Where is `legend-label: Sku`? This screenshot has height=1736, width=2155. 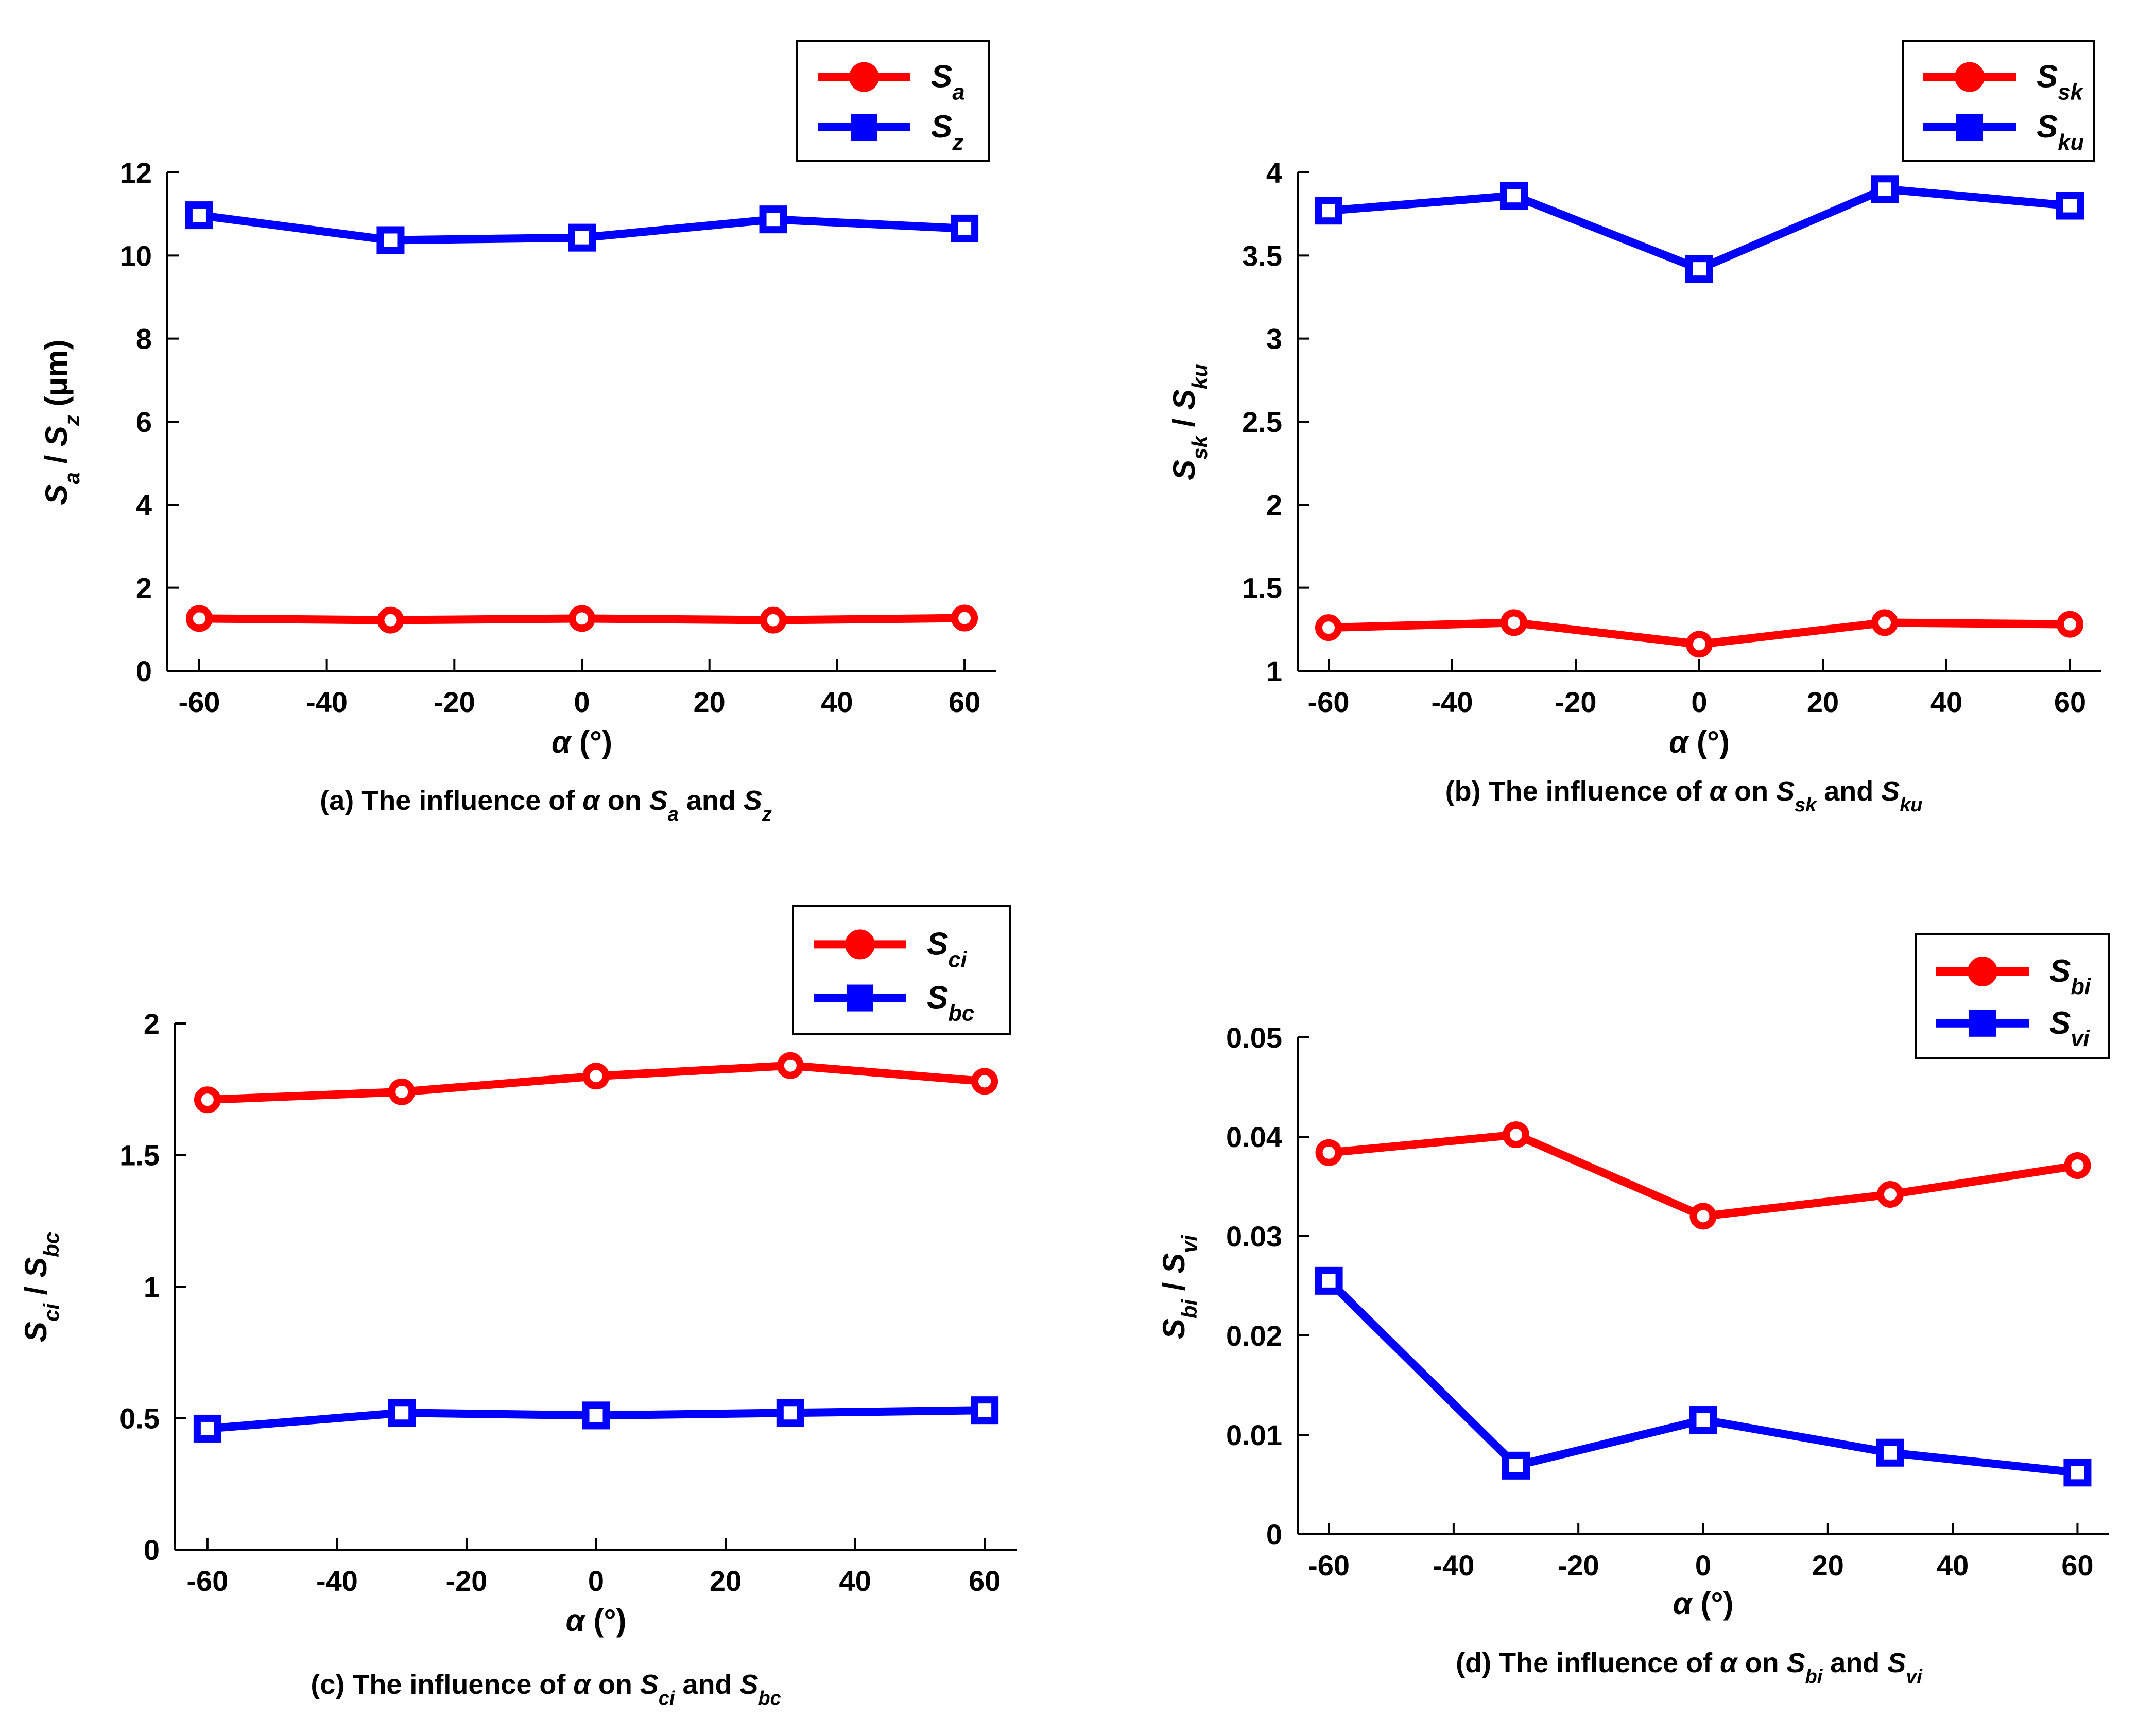 legend-label: Sku is located at coordinates (2060, 132).